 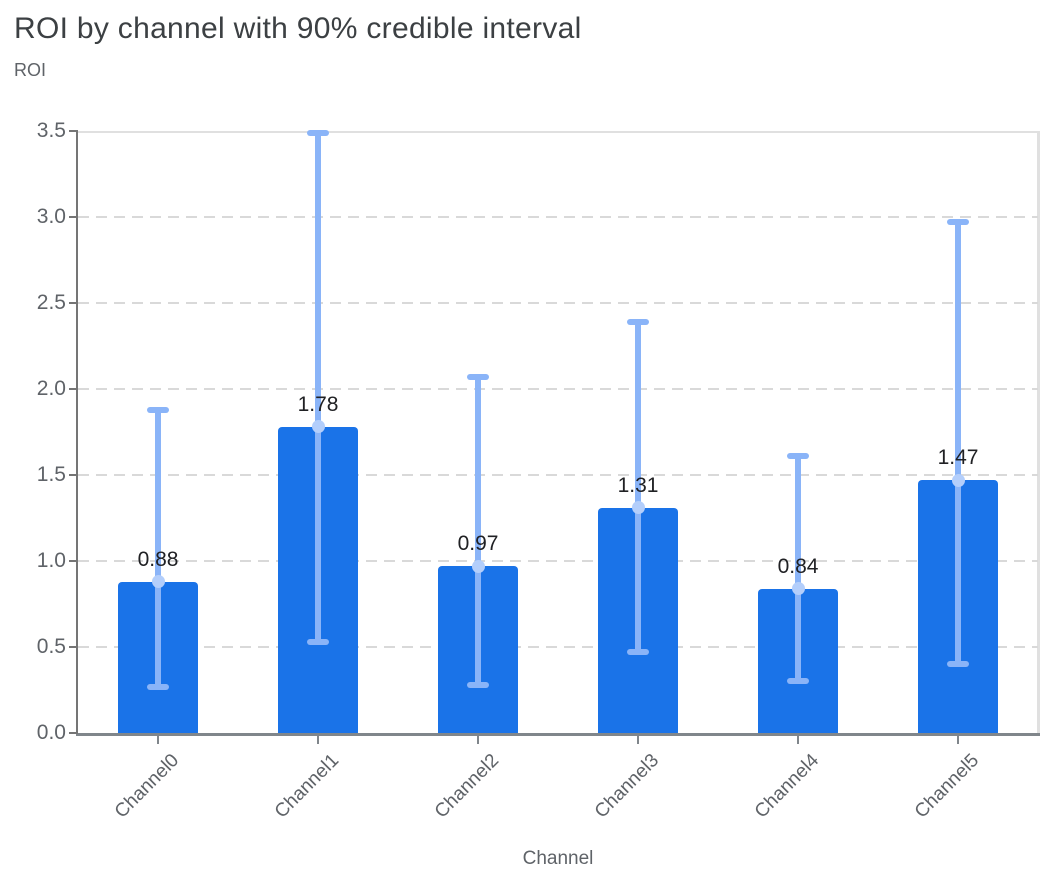 What do you see at coordinates (51, 646) in the screenshot?
I see `y-tick-label: 0.5` at bounding box center [51, 646].